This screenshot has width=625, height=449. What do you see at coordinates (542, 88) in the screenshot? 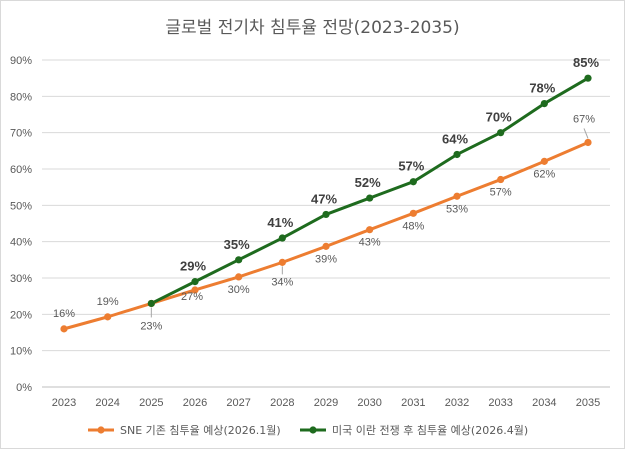
I see `data-label-war: 78%` at bounding box center [542, 88].